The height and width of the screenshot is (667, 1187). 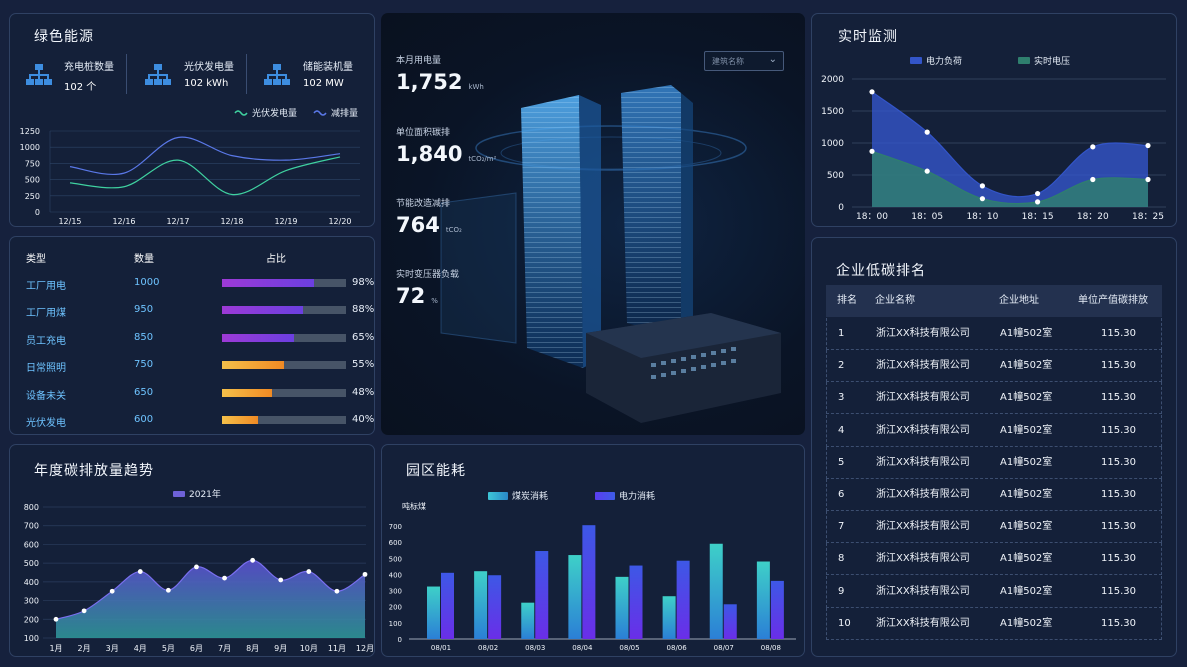 I want to click on y-tick-label: 0, so click(x=400, y=640).